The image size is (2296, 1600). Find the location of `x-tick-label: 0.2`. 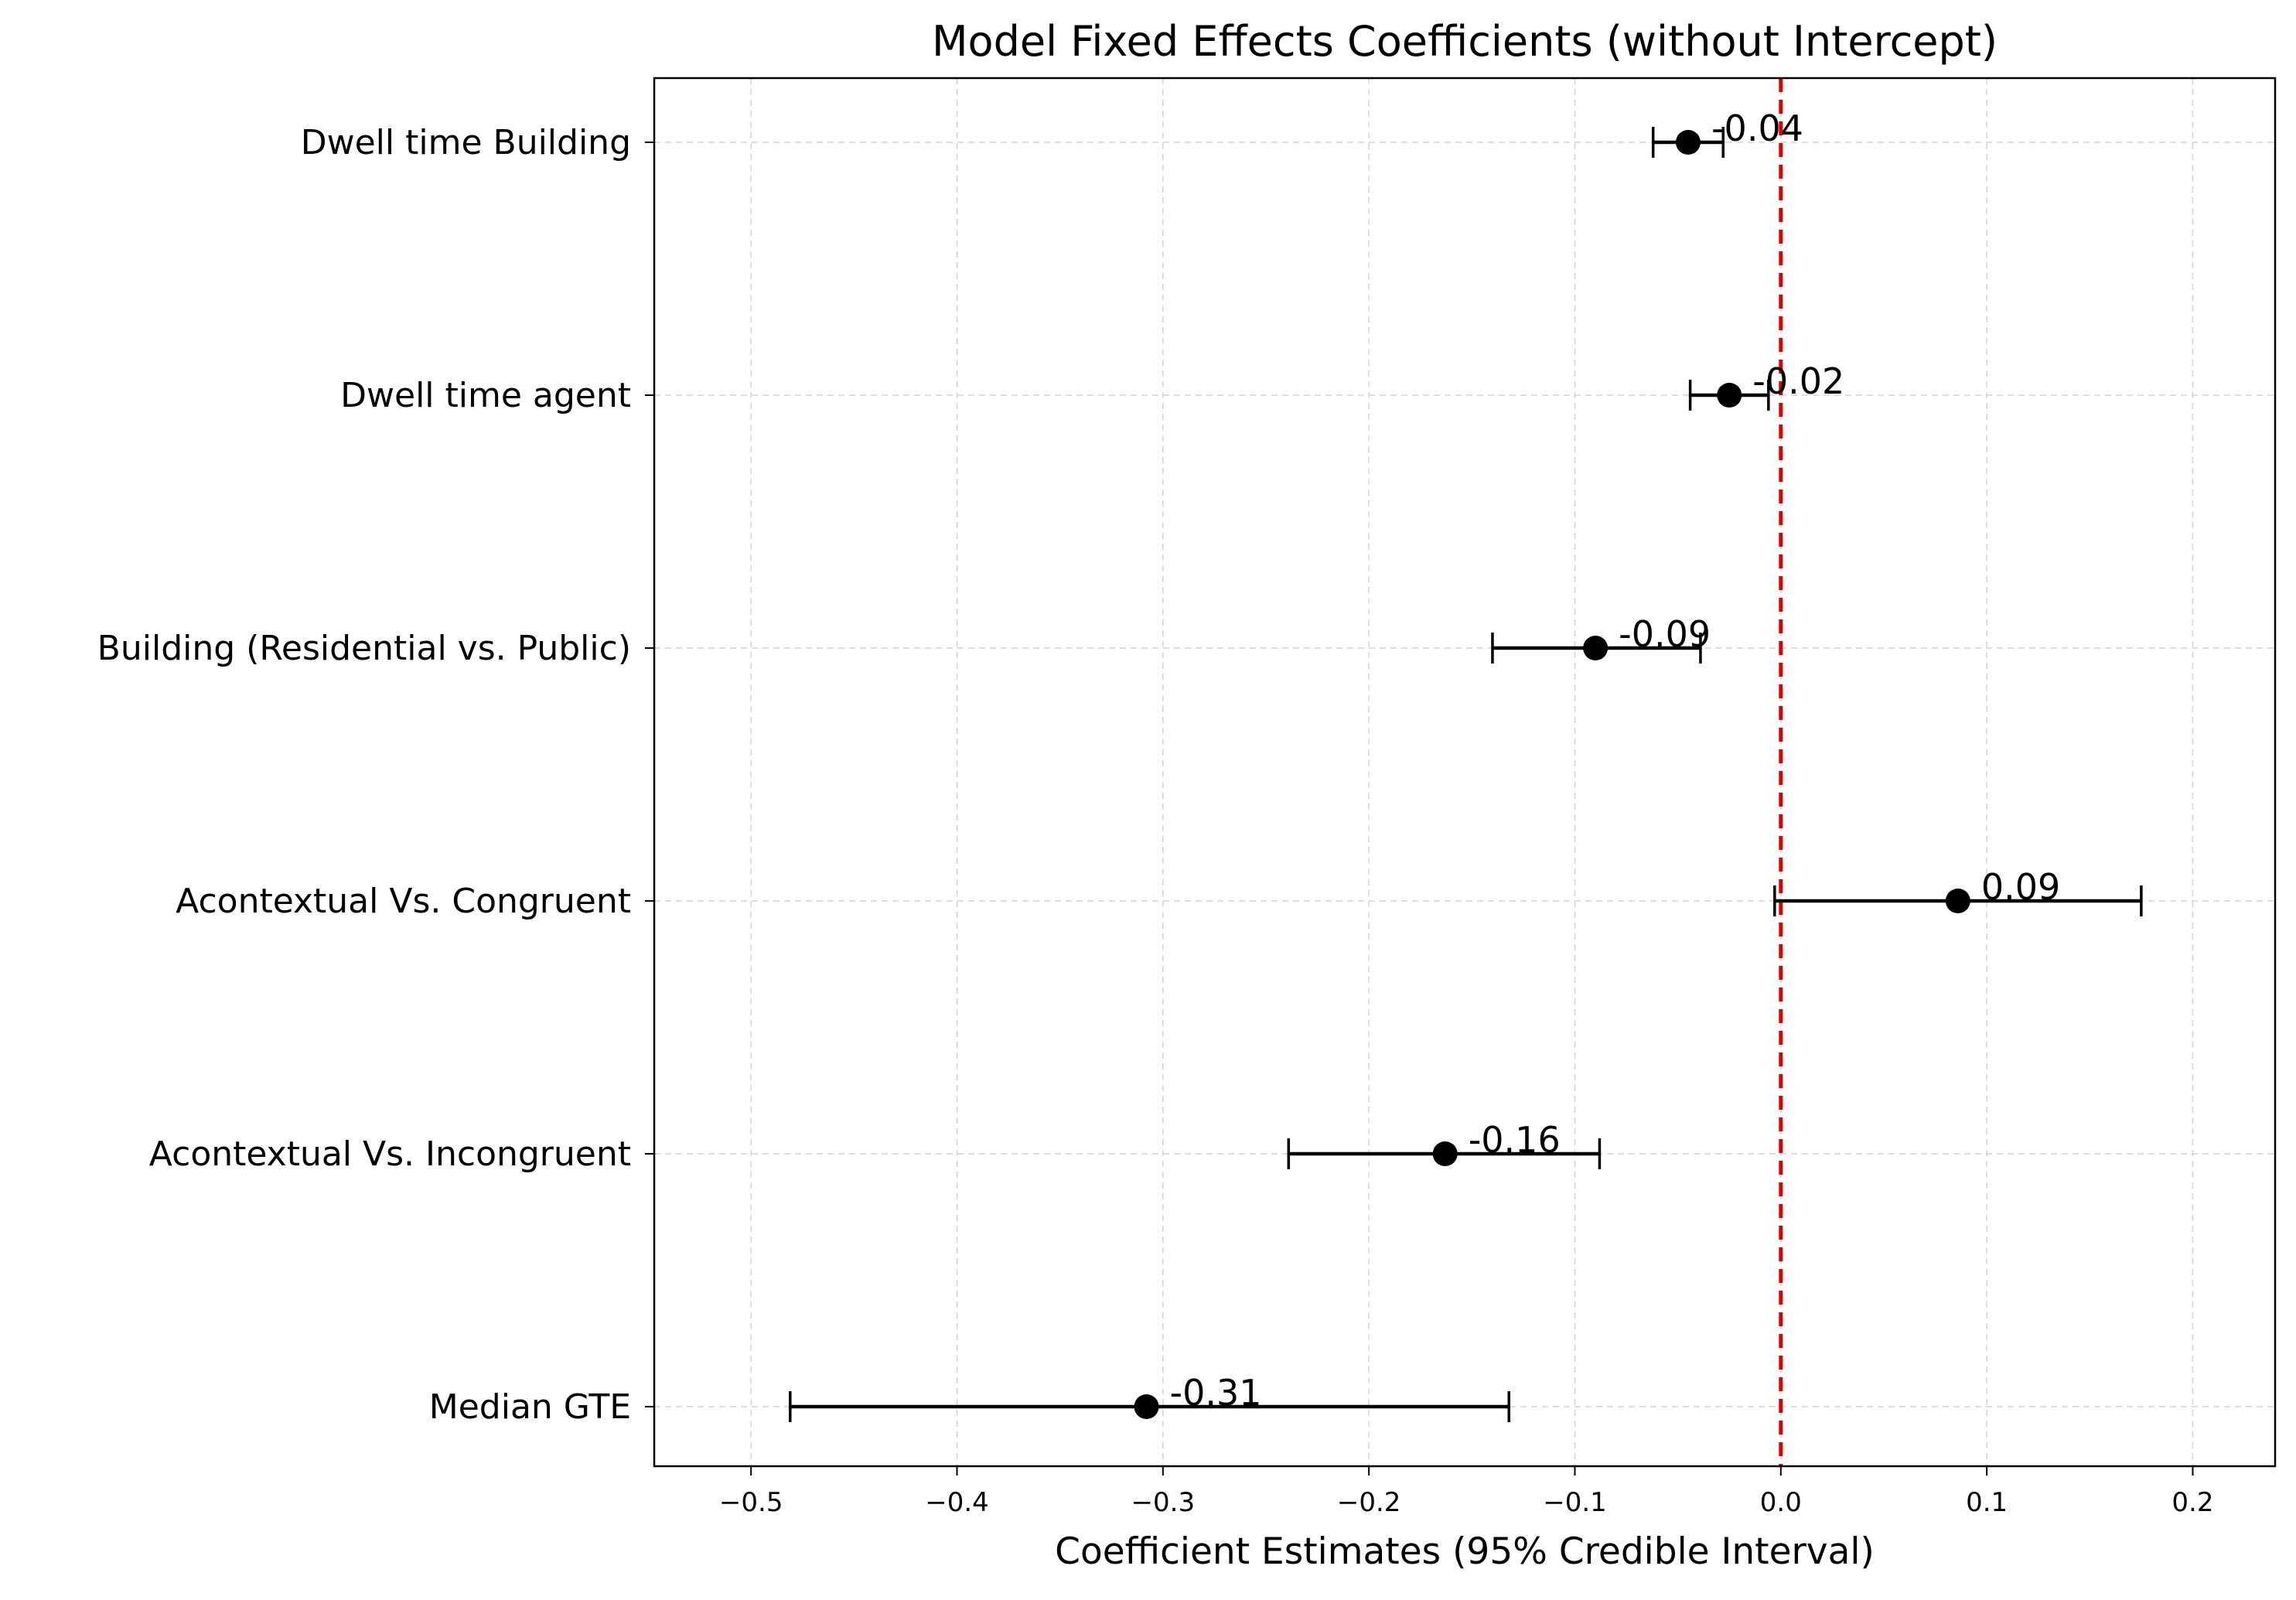

x-tick-label: 0.2 is located at coordinates (2192, 1502).